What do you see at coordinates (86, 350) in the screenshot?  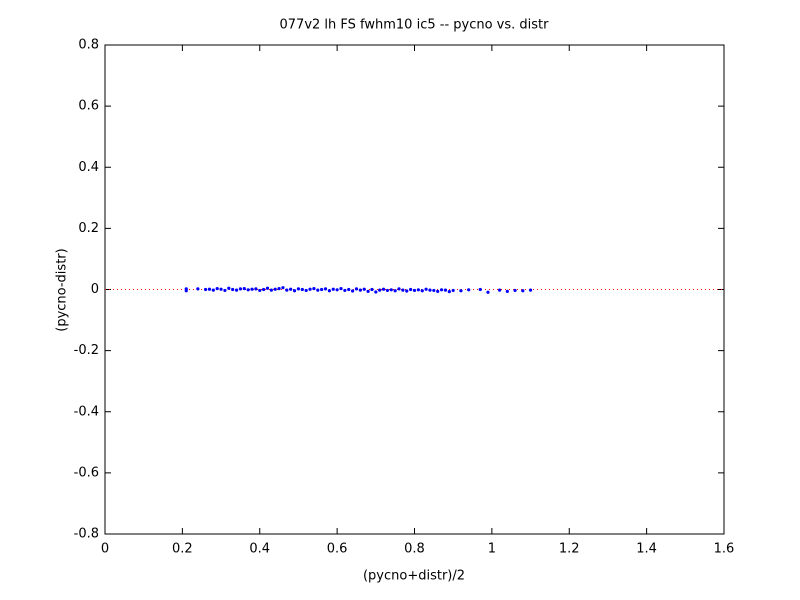 I see `y-tick-label: -0.2` at bounding box center [86, 350].